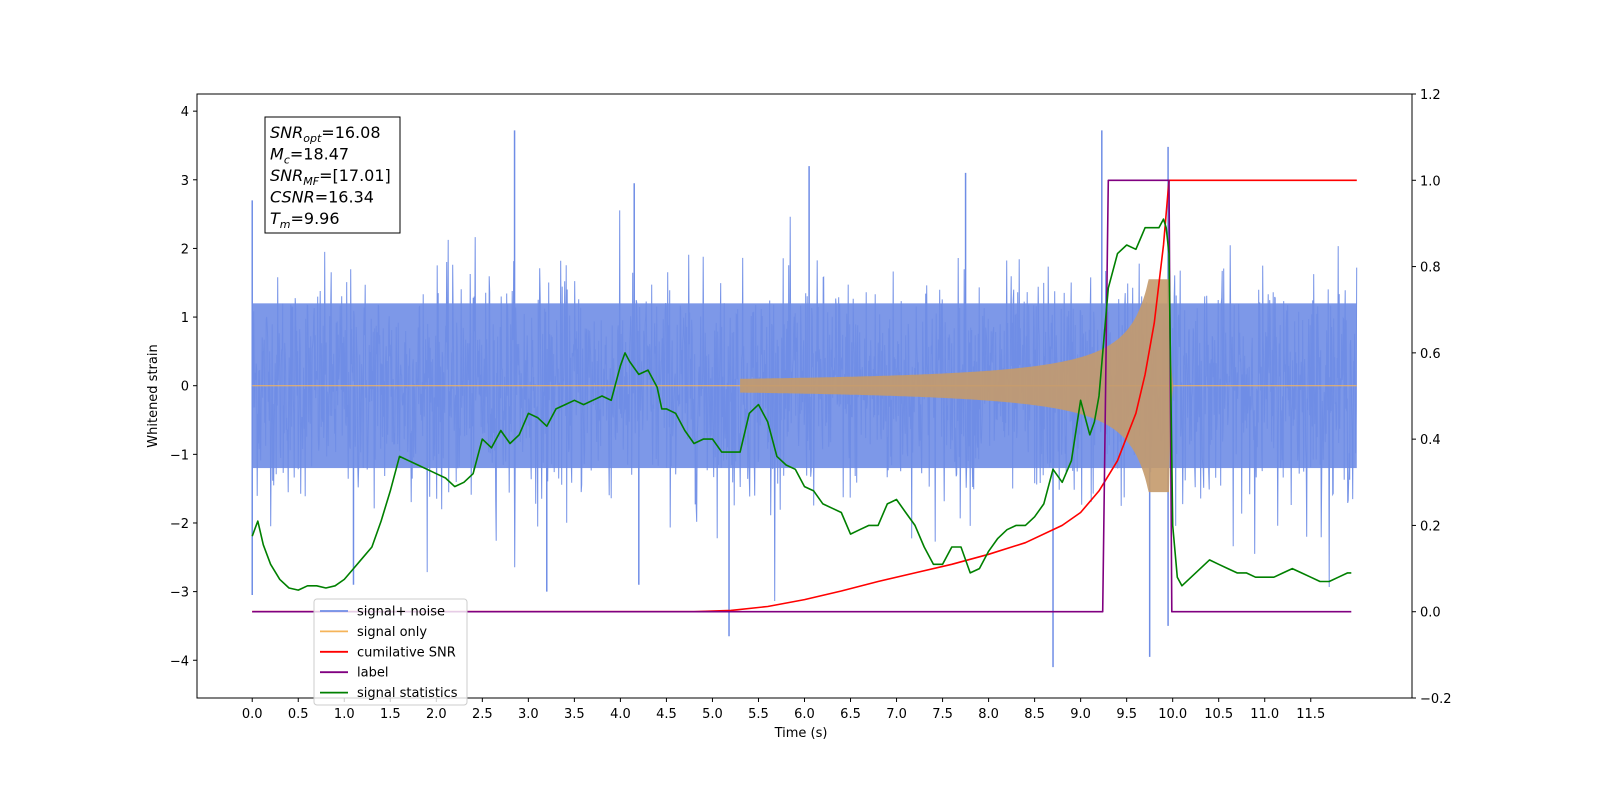 The width and height of the screenshot is (1600, 800). Describe the element at coordinates (988, 714) in the screenshot. I see `x-tick-label: 8.0` at that location.